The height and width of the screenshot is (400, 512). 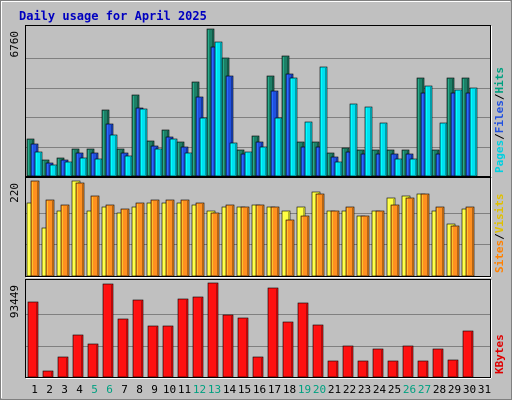 What do you see at coordinates (364, 389) in the screenshot?
I see `x-tick-label-day-23: 23` at bounding box center [364, 389].